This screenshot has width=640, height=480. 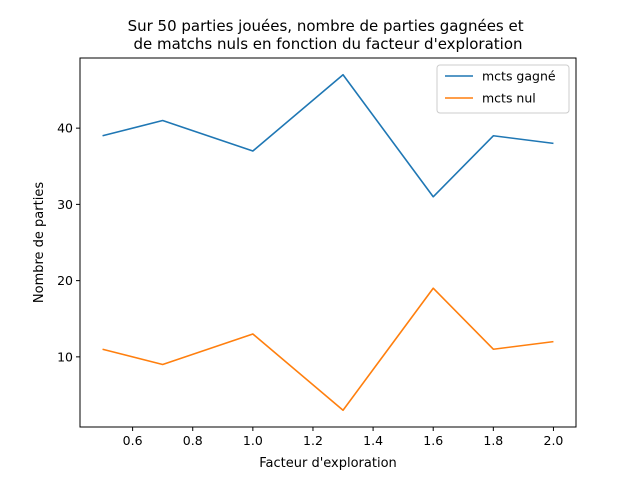 I want to click on x-tick-label: 0.6, so click(x=133, y=440).